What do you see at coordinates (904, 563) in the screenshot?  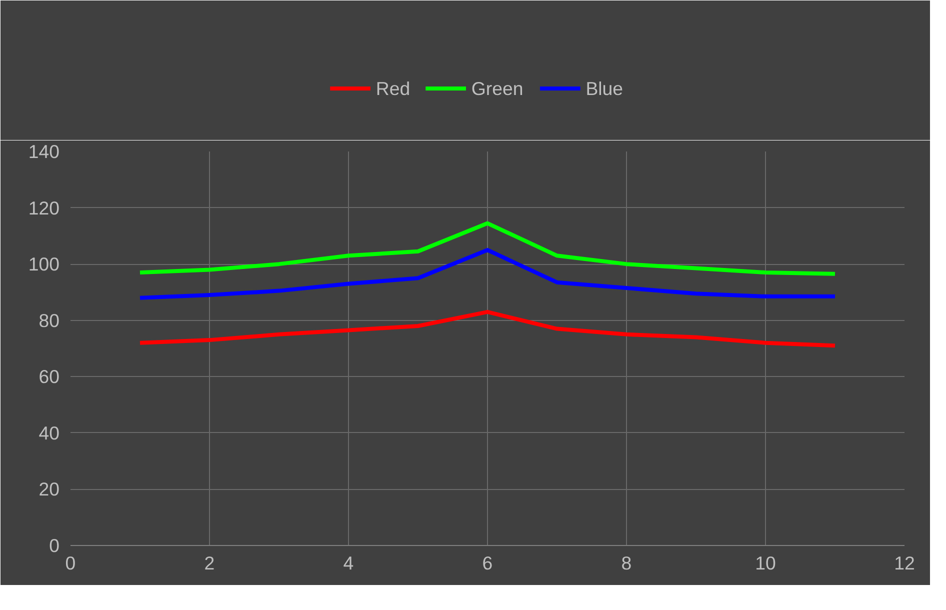 I see `x-tick-label: 12` at bounding box center [904, 563].